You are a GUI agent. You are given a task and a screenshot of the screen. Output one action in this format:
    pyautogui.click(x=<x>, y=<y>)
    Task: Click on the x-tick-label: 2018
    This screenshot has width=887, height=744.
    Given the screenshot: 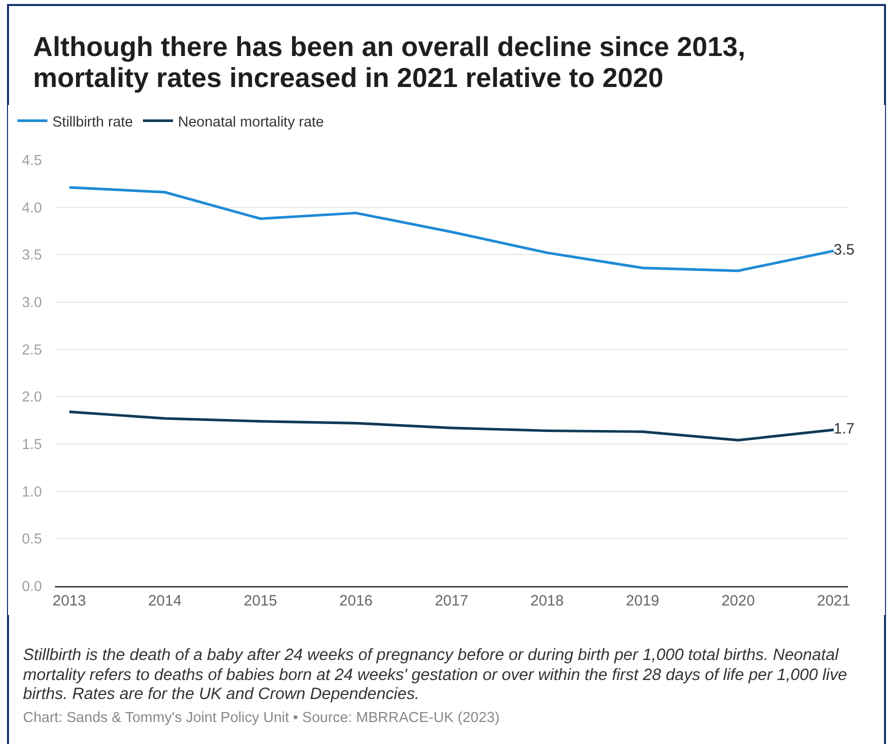 What is the action you would take?
    pyautogui.click(x=547, y=601)
    